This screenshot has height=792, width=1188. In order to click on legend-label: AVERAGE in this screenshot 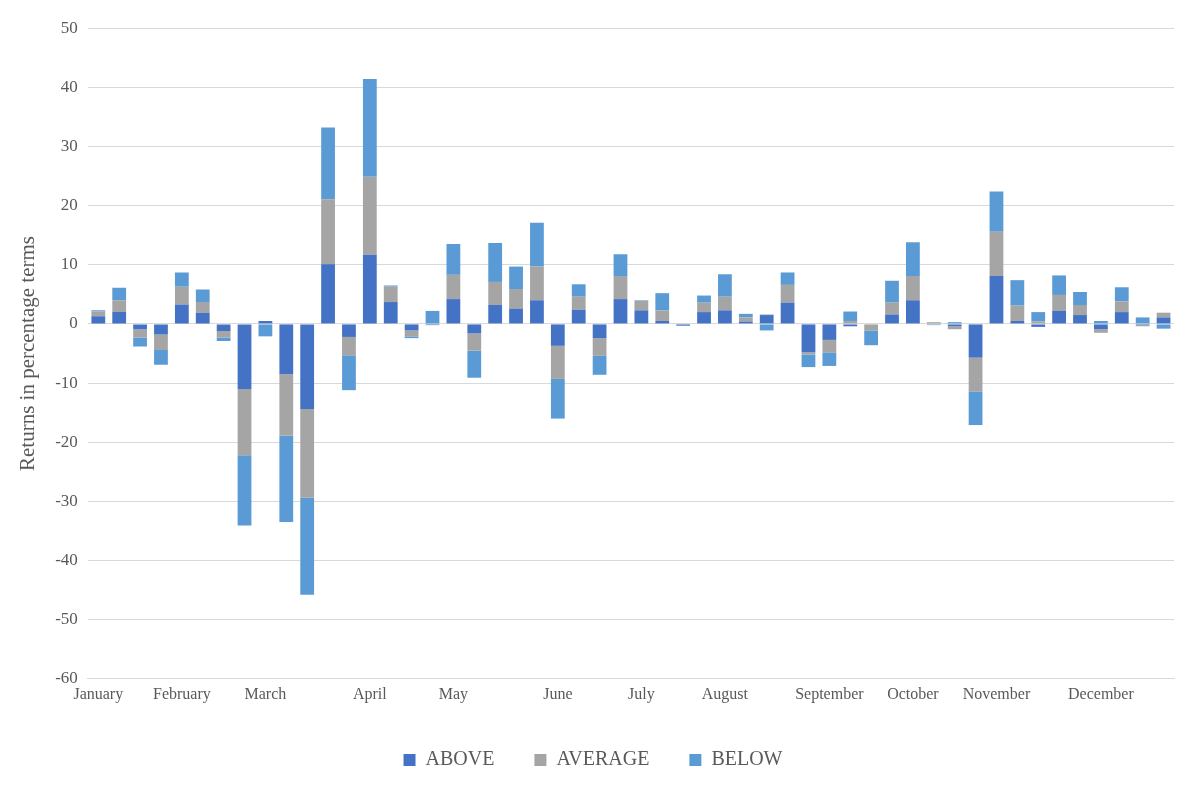, I will do `click(603, 758)`.